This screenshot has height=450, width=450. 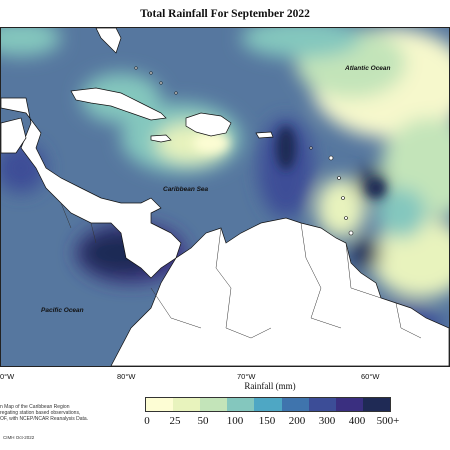 What do you see at coordinates (62, 310) in the screenshot?
I see `pacific-ocean-label: Pacific Ocean` at bounding box center [62, 310].